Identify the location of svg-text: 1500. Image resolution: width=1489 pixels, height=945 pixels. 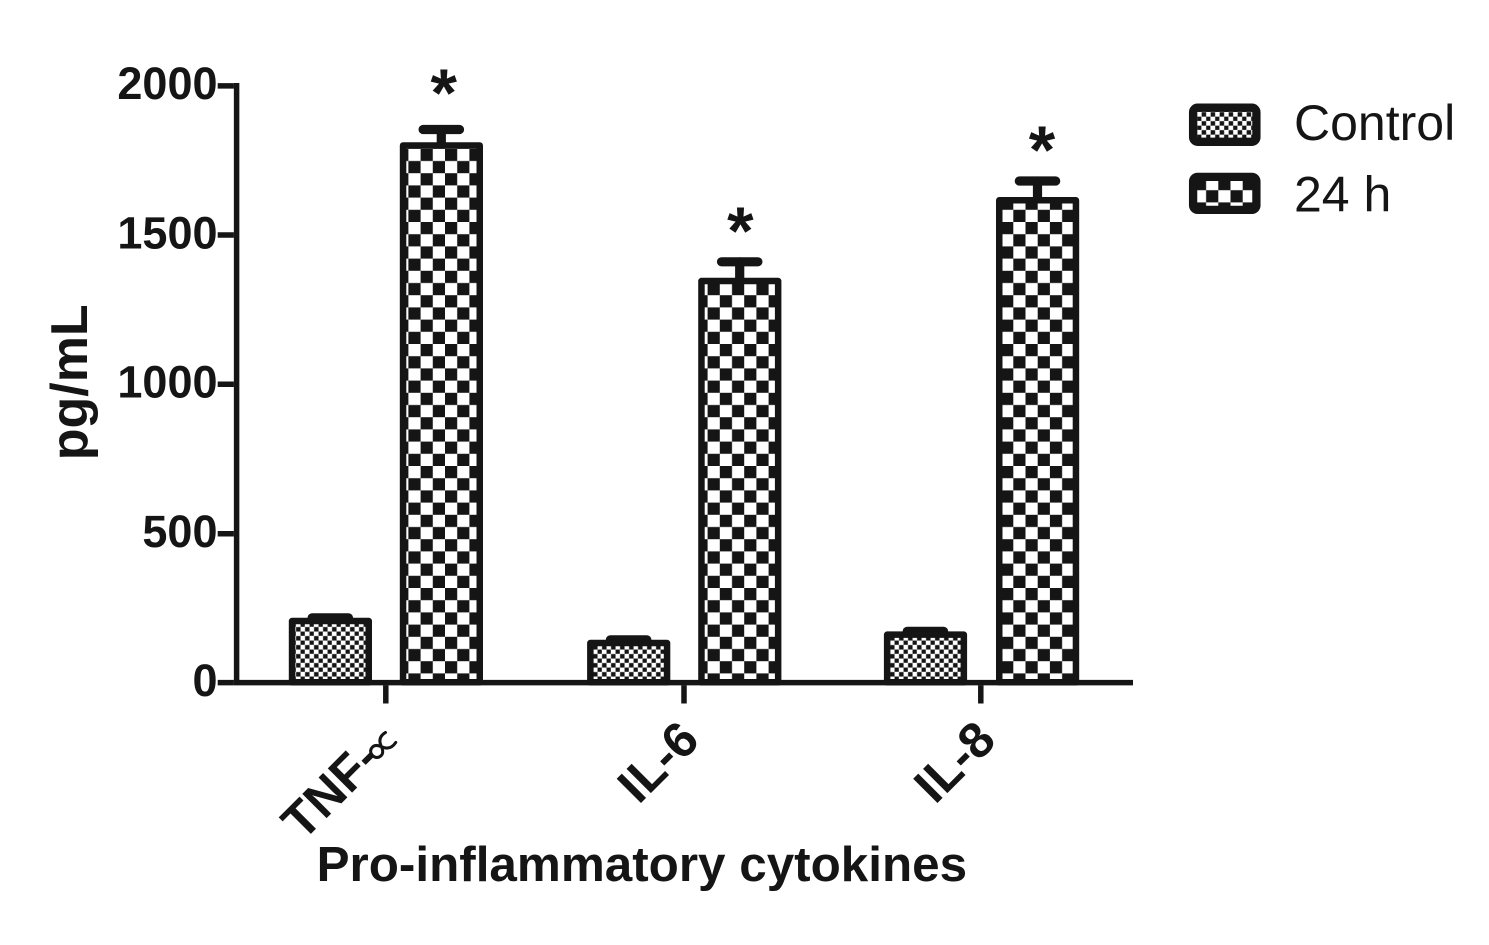
(167, 232).